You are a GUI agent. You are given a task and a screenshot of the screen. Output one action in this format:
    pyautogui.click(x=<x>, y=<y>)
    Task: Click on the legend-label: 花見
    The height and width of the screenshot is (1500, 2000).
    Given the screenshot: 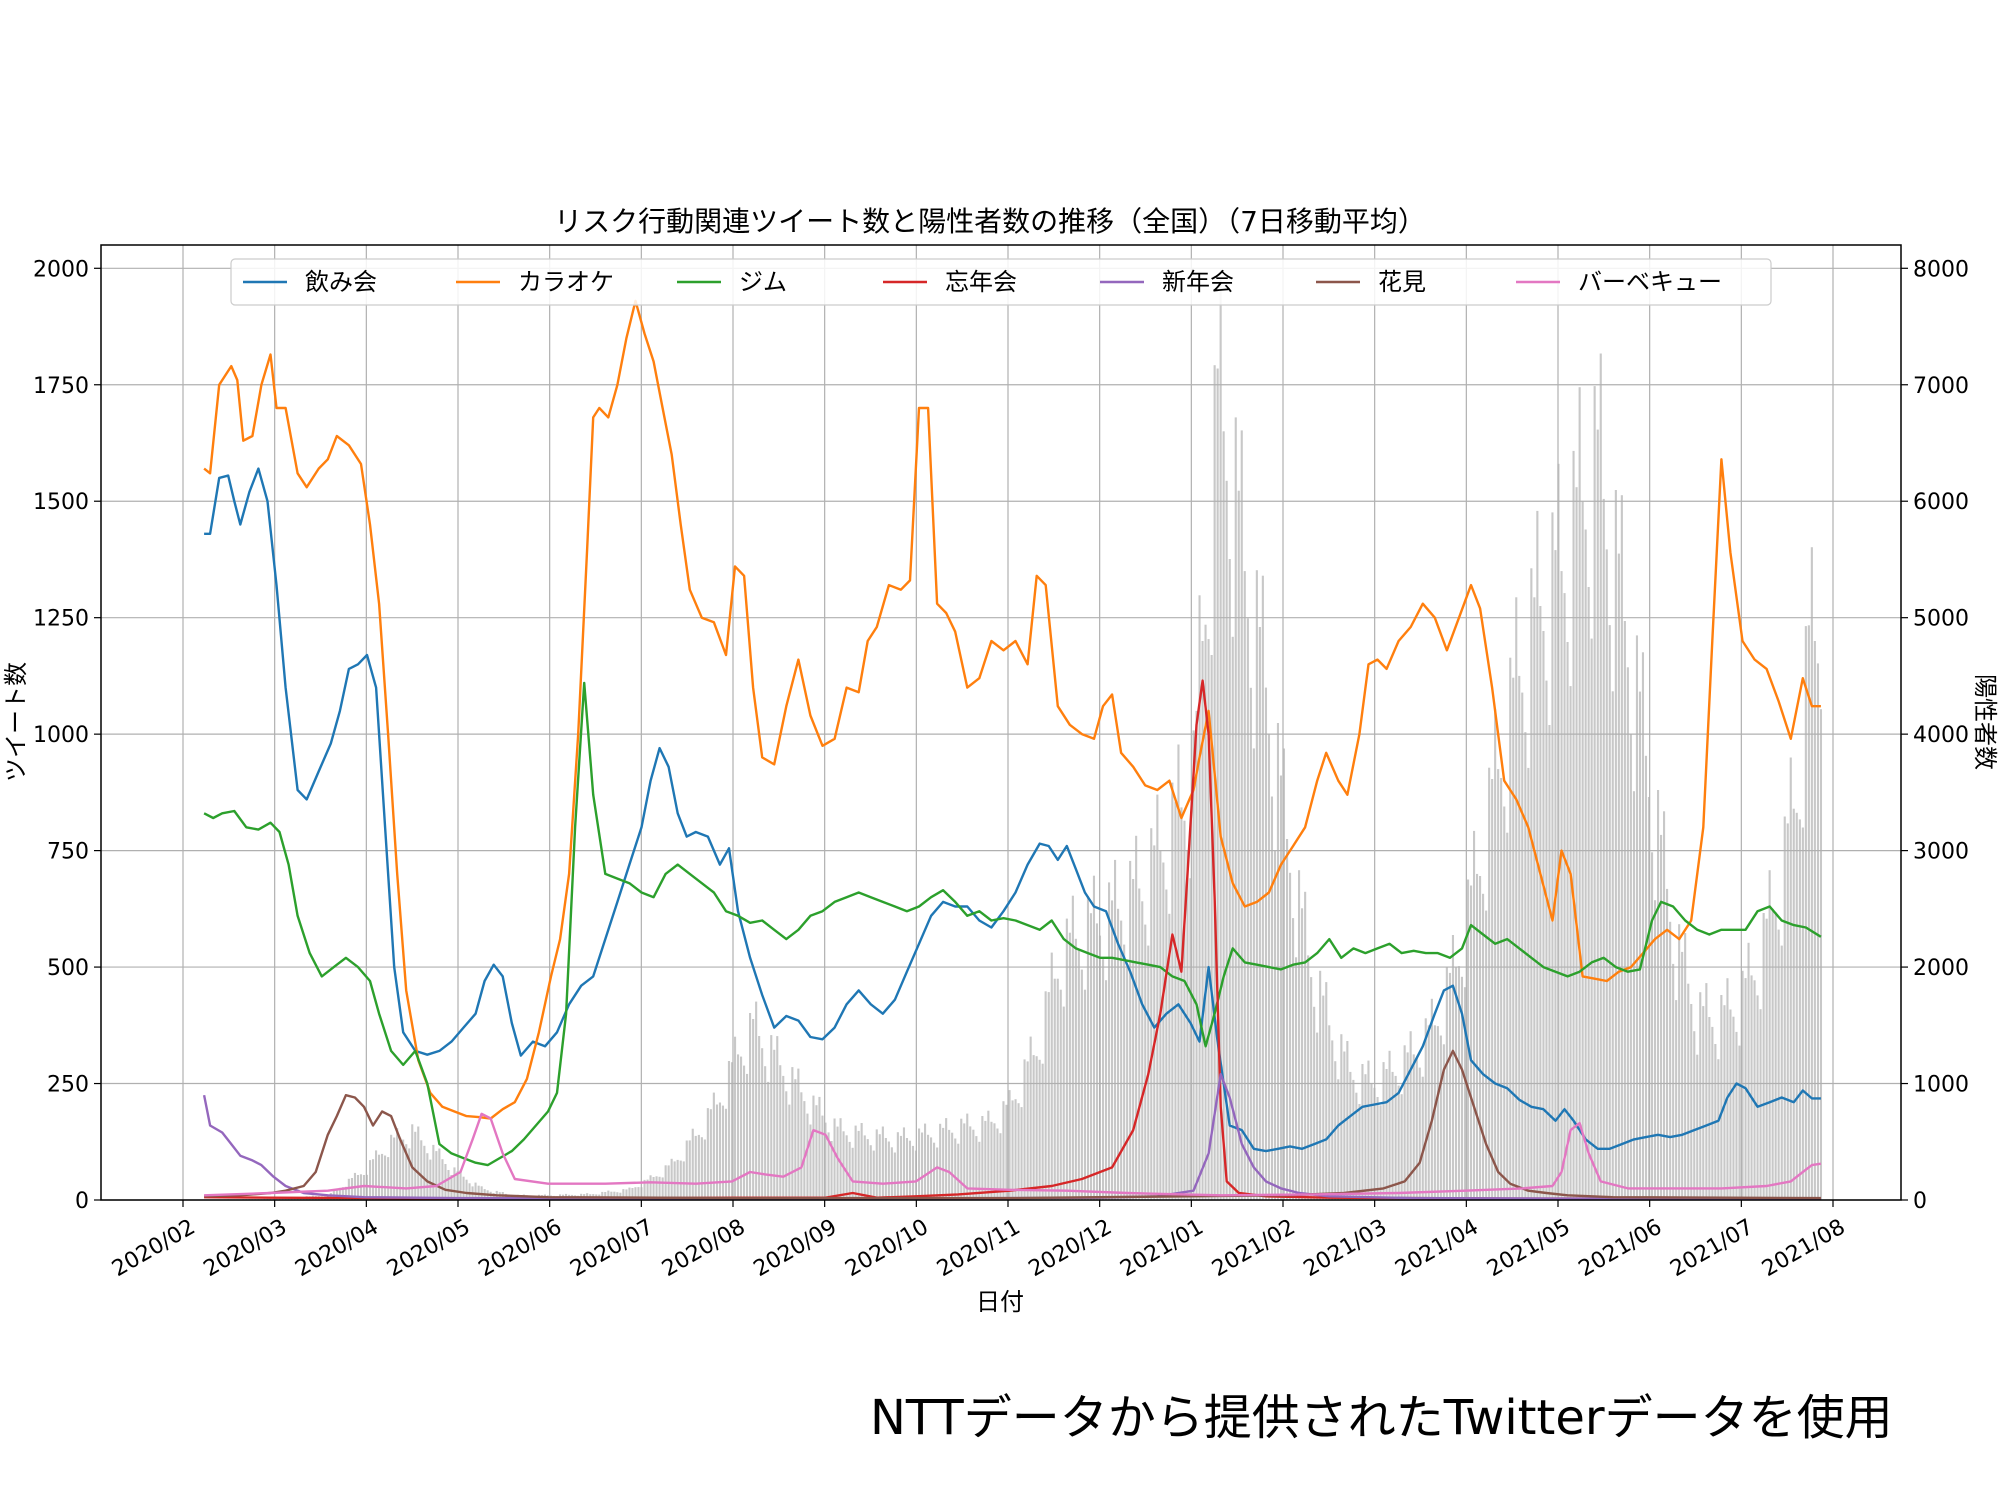 What is the action you would take?
    pyautogui.click(x=1402, y=282)
    